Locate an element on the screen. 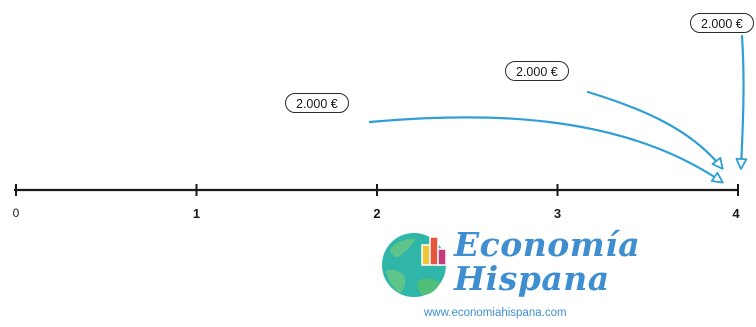  timeline-tick-label-1: 1 is located at coordinates (196, 213).